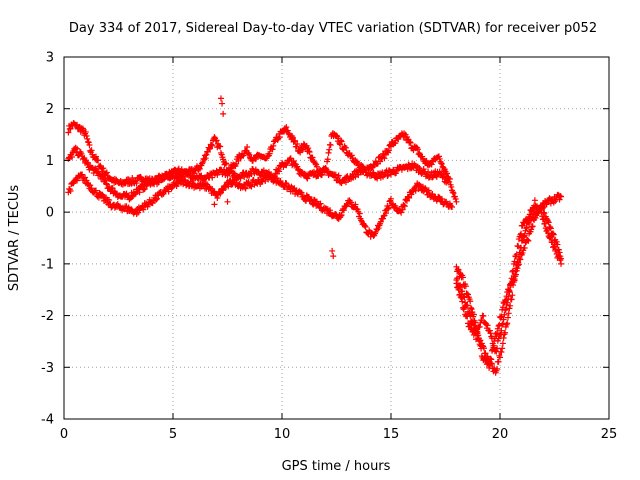 The height and width of the screenshot is (480, 640). I want to click on y-axis-label: SDTVAR / TECUs, so click(14, 238).